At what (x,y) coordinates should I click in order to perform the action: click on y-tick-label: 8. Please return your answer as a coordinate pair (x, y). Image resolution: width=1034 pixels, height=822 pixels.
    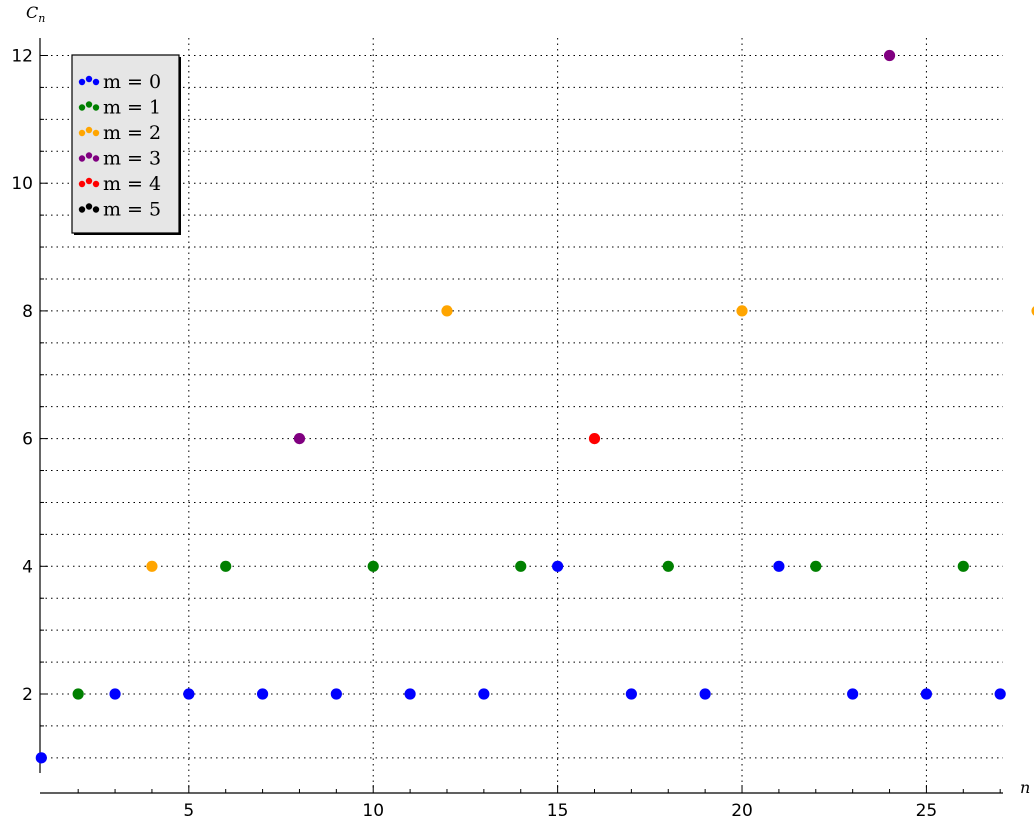
    Looking at the image, I should click on (27, 312).